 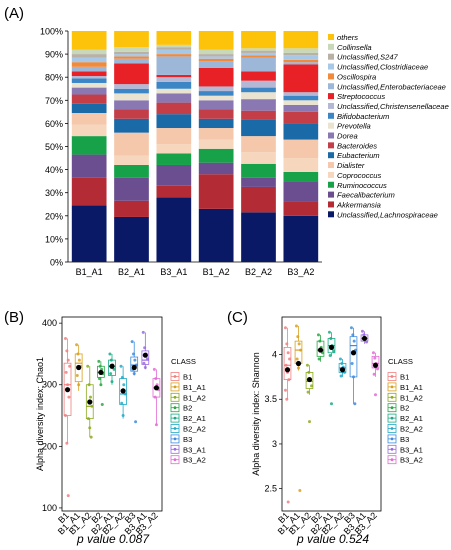 What do you see at coordinates (194, 460) in the screenshot?
I see `legend-entry: B3_A2` at bounding box center [194, 460].